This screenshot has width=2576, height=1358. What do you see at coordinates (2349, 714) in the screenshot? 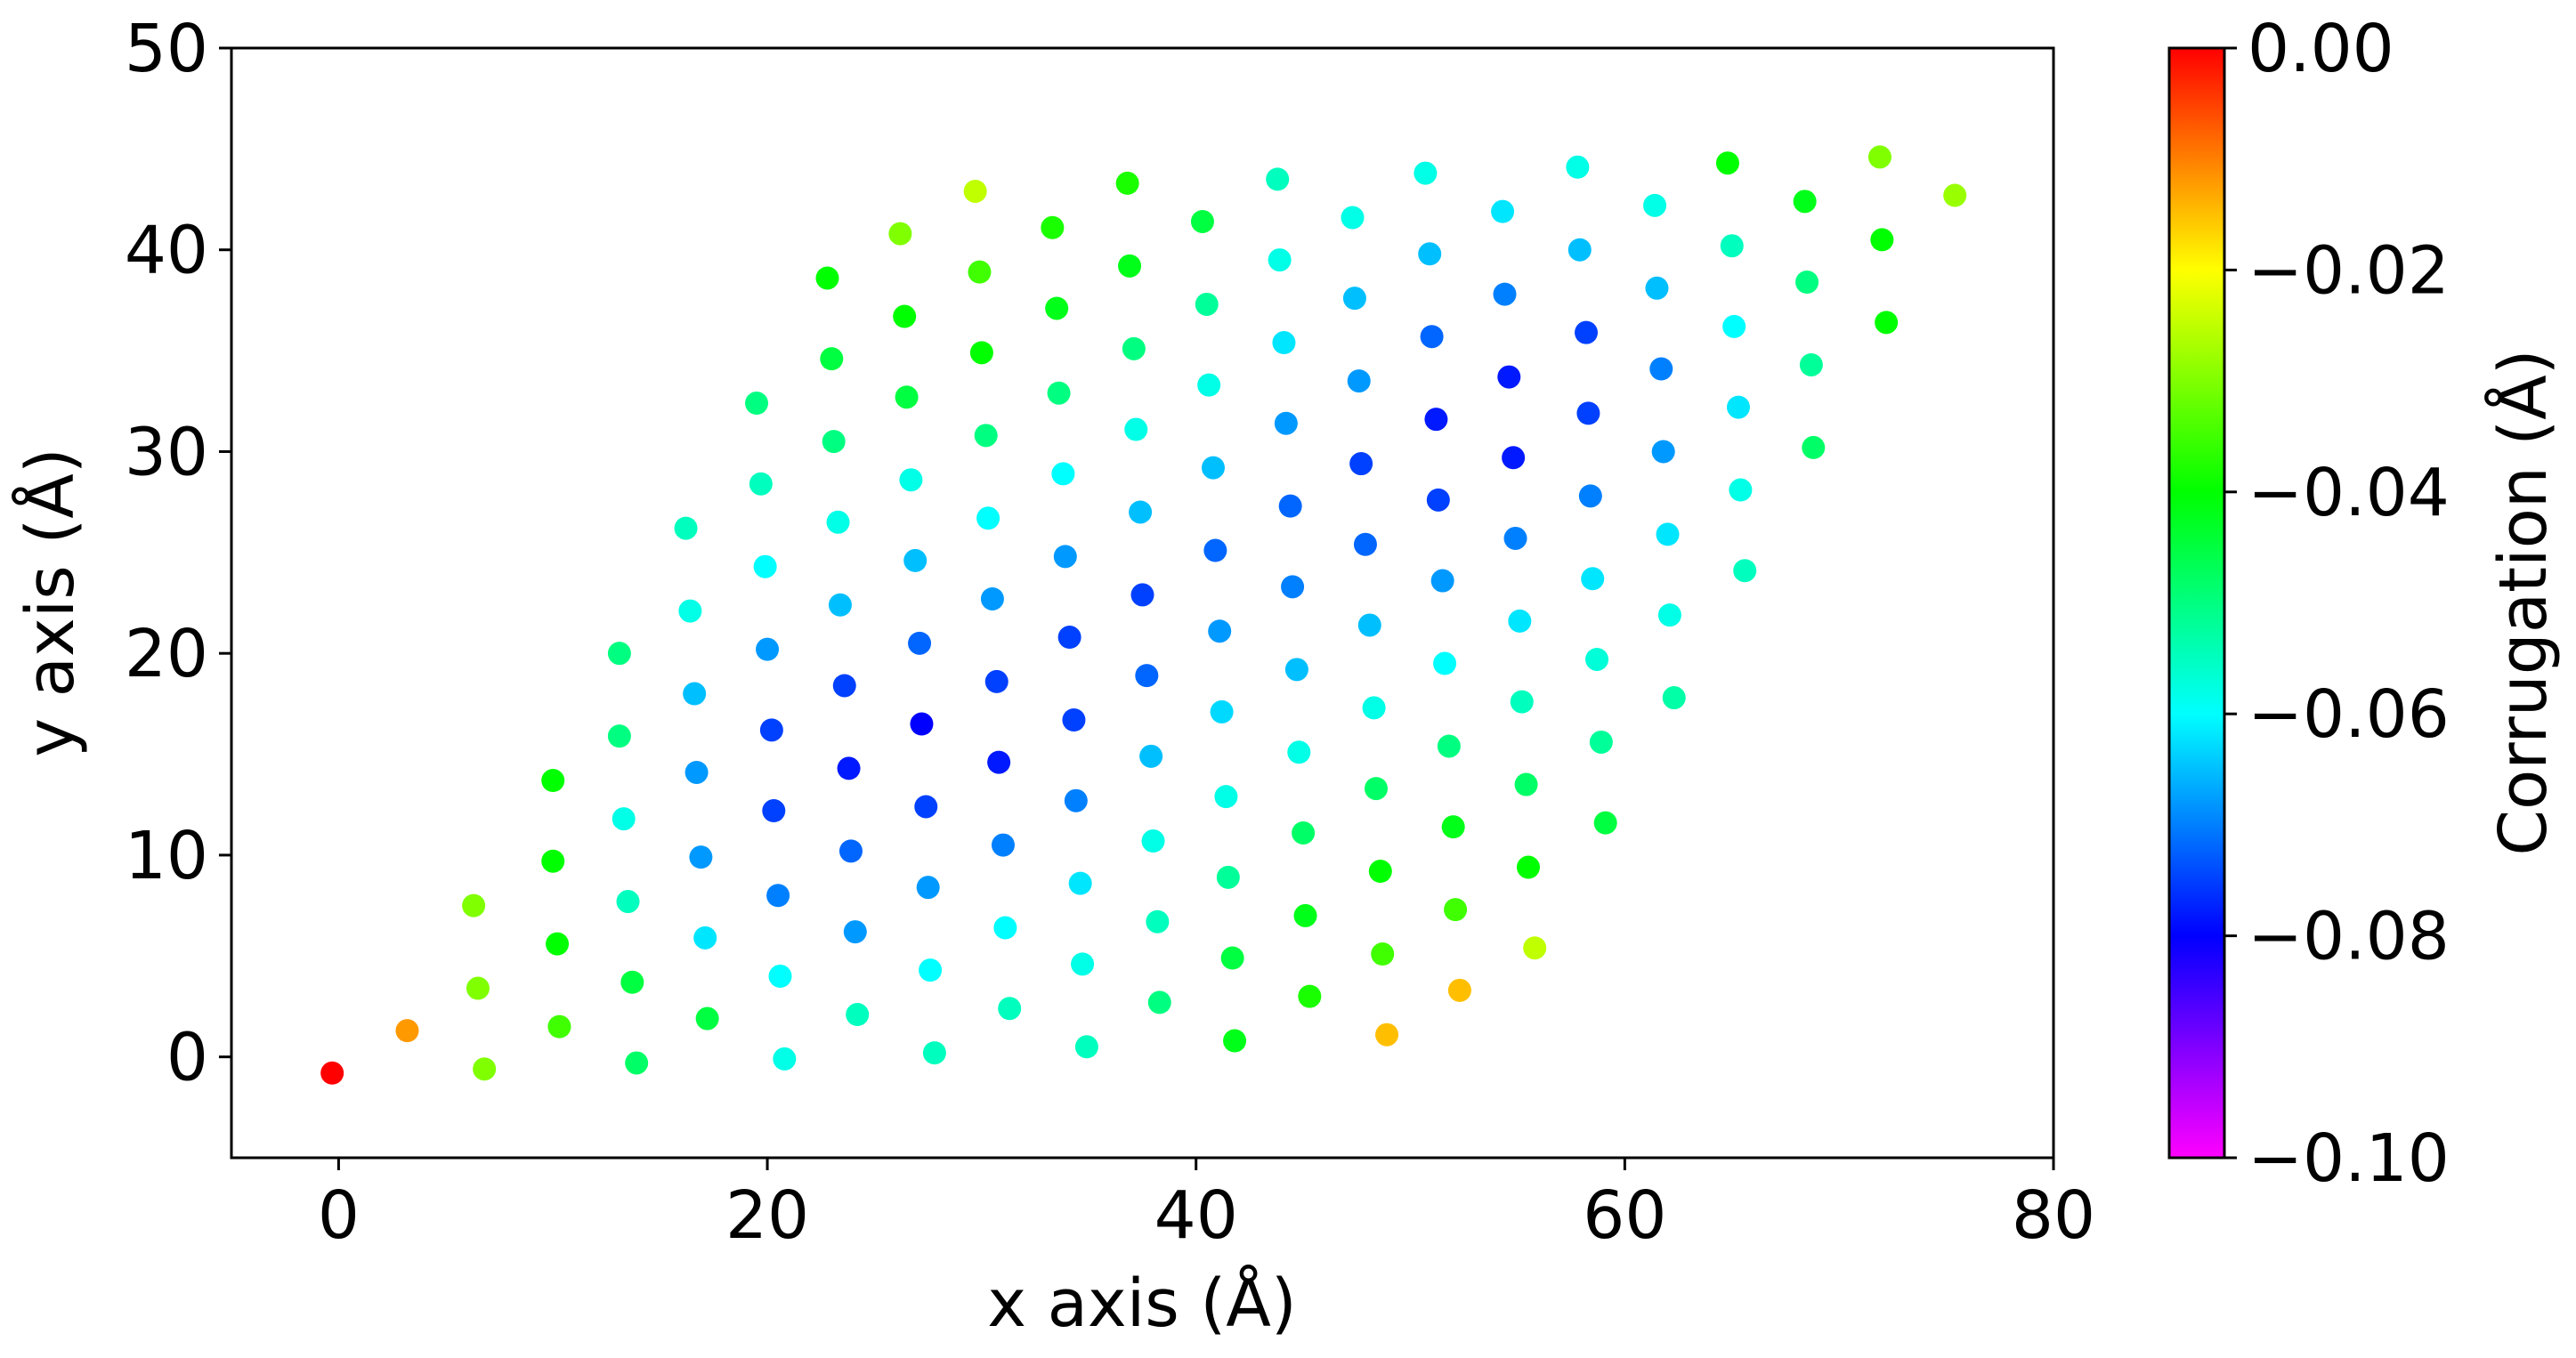
I see `colorbar-tick-label: −0.06` at bounding box center [2349, 714].